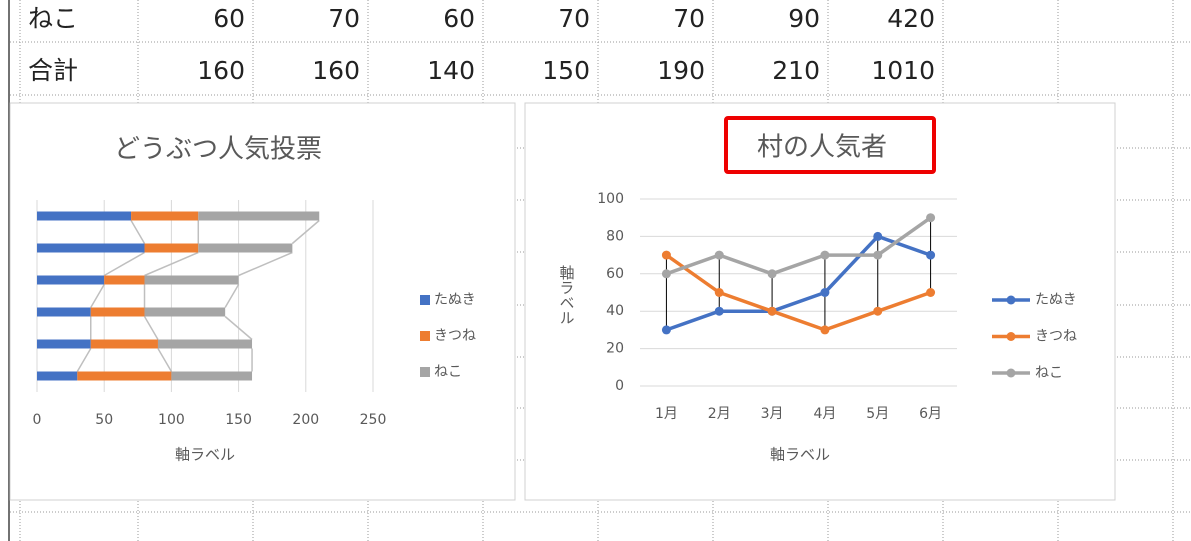 The height and width of the screenshot is (541, 1191). What do you see at coordinates (772, 414) in the screenshot?
I see `x-tick-label: 3月` at bounding box center [772, 414].